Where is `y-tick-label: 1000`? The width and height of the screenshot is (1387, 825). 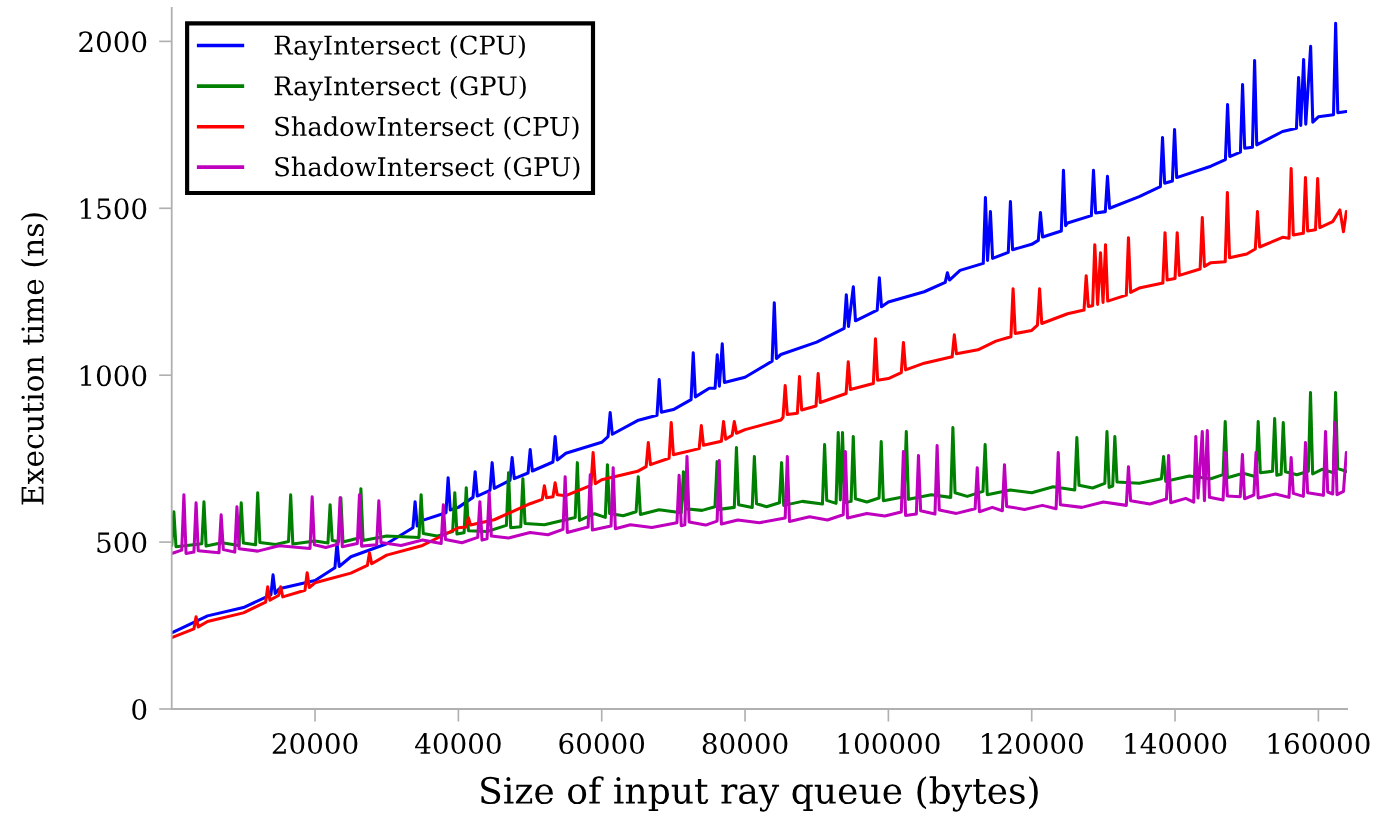
y-tick-label: 1000 is located at coordinates (113, 376).